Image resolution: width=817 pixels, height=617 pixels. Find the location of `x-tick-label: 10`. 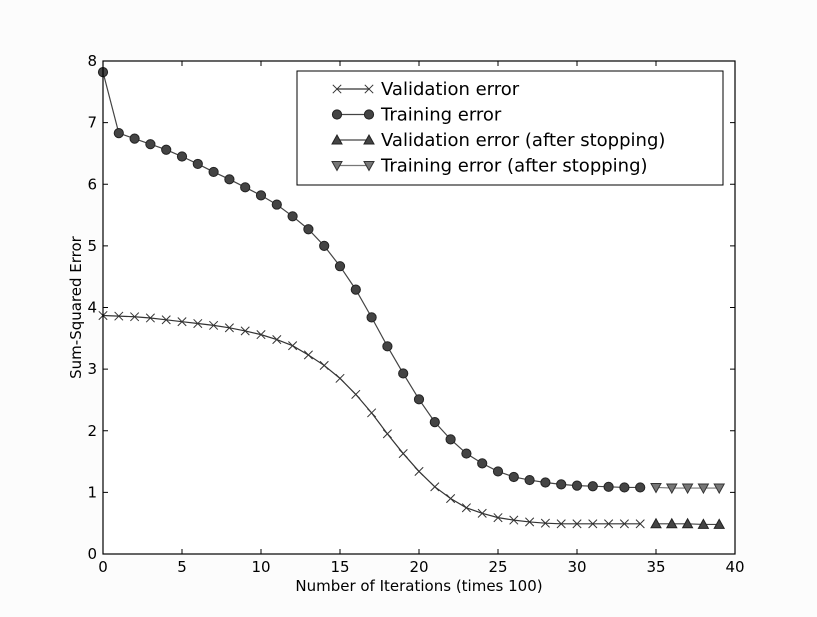

x-tick-label: 10 is located at coordinates (260, 567).